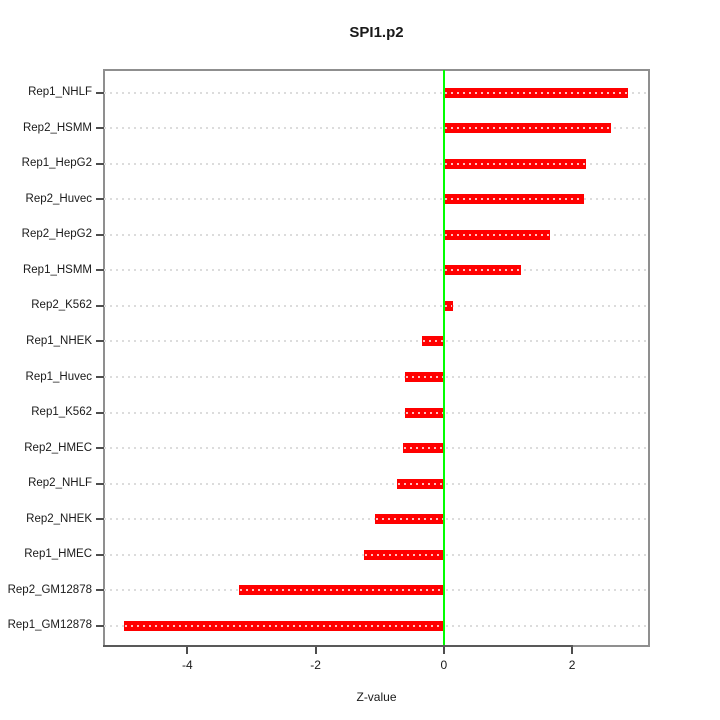 The height and width of the screenshot is (720, 720). I want to click on y-axis-label: Rep1_NHLF, so click(60, 92).